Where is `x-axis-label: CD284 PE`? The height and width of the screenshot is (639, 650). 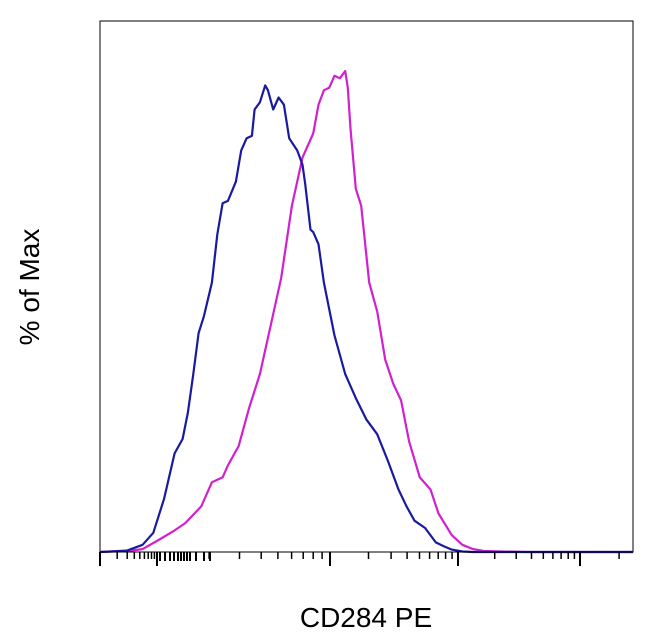 x-axis-label: CD284 PE is located at coordinates (366, 617).